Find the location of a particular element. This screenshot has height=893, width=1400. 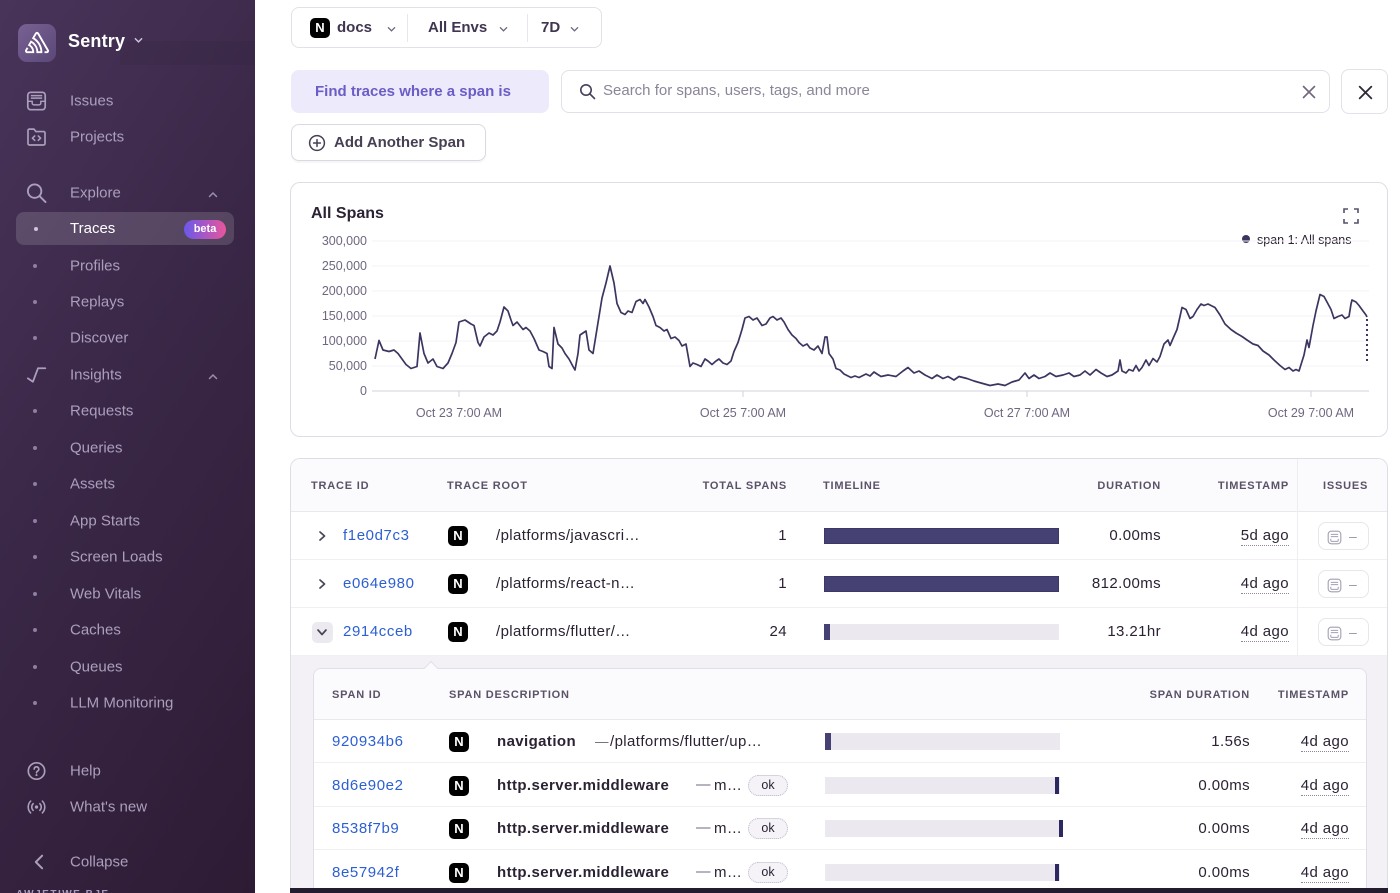

svg-text: 200,000 is located at coordinates (344, 291).